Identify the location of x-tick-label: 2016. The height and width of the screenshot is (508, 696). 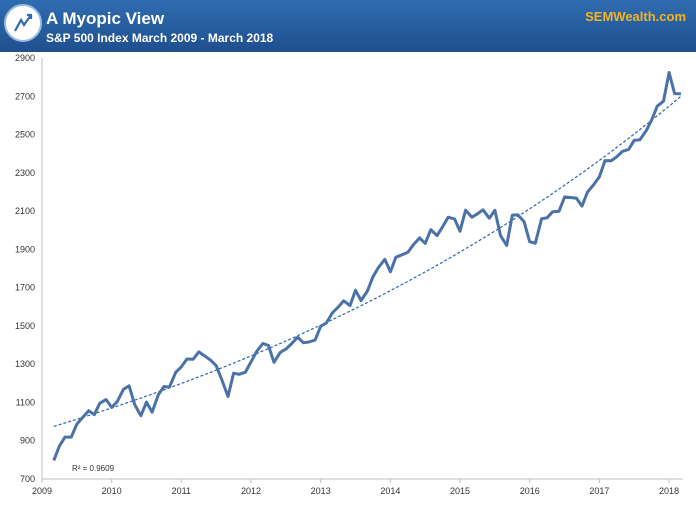
(530, 491).